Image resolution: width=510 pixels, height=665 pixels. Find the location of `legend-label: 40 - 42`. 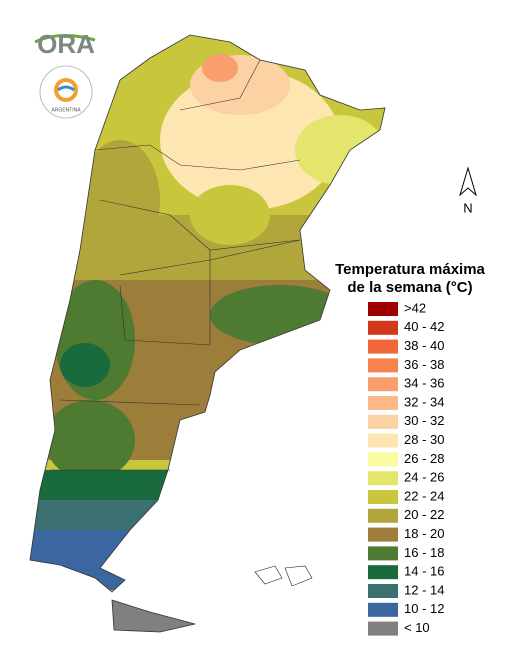

legend-label: 40 - 42 is located at coordinates (424, 326).